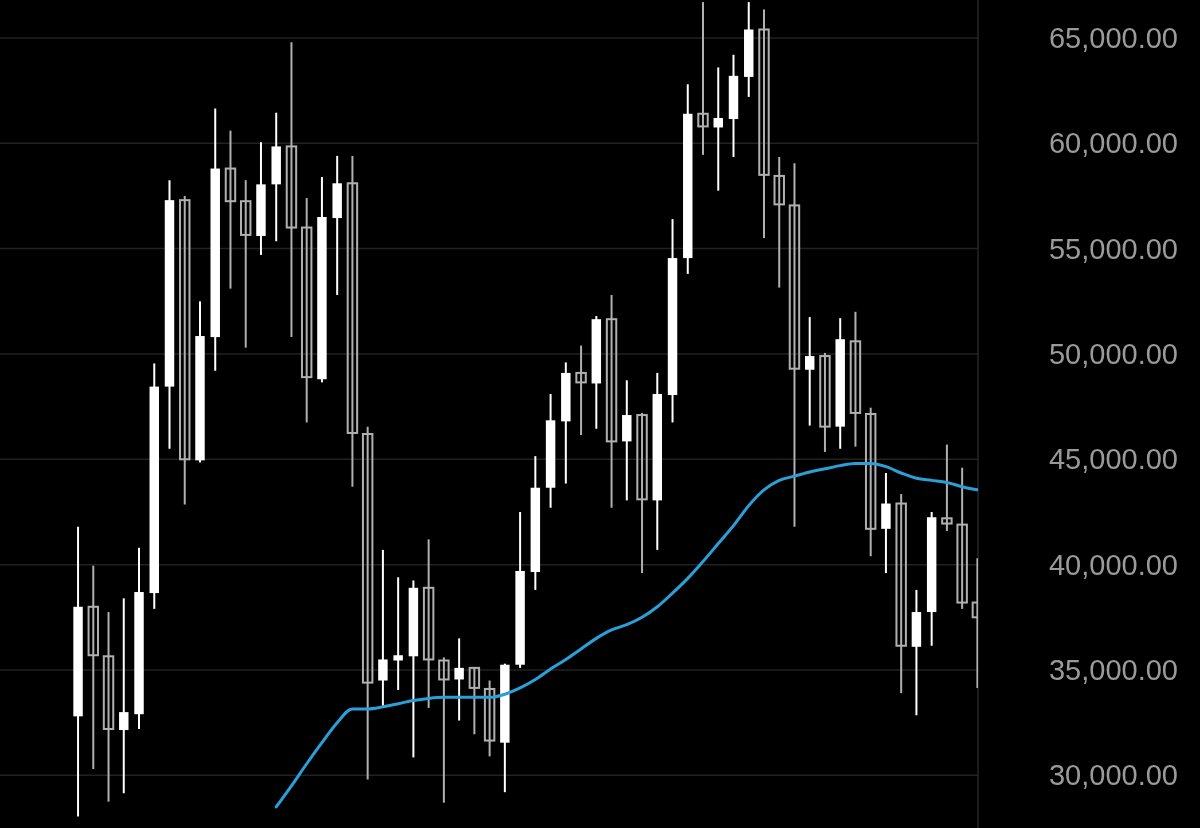 This screenshot has height=828, width=1200. What do you see at coordinates (1113, 775) in the screenshot?
I see `y-tick-label: 30,000.00` at bounding box center [1113, 775].